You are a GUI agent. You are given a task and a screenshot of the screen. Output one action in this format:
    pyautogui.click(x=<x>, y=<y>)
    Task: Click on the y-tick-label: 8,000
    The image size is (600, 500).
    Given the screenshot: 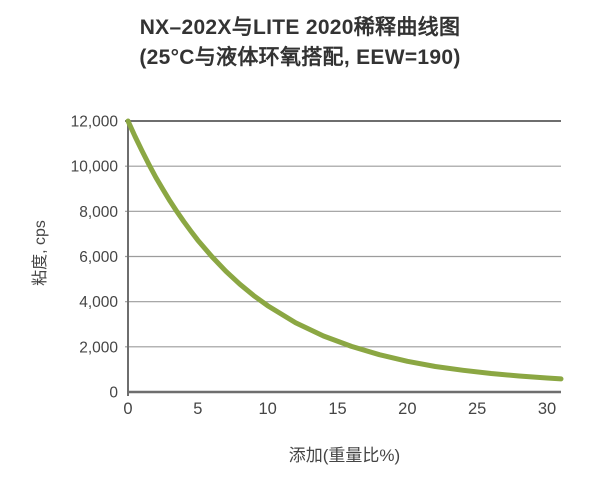 What is the action you would take?
    pyautogui.click(x=98, y=212)
    